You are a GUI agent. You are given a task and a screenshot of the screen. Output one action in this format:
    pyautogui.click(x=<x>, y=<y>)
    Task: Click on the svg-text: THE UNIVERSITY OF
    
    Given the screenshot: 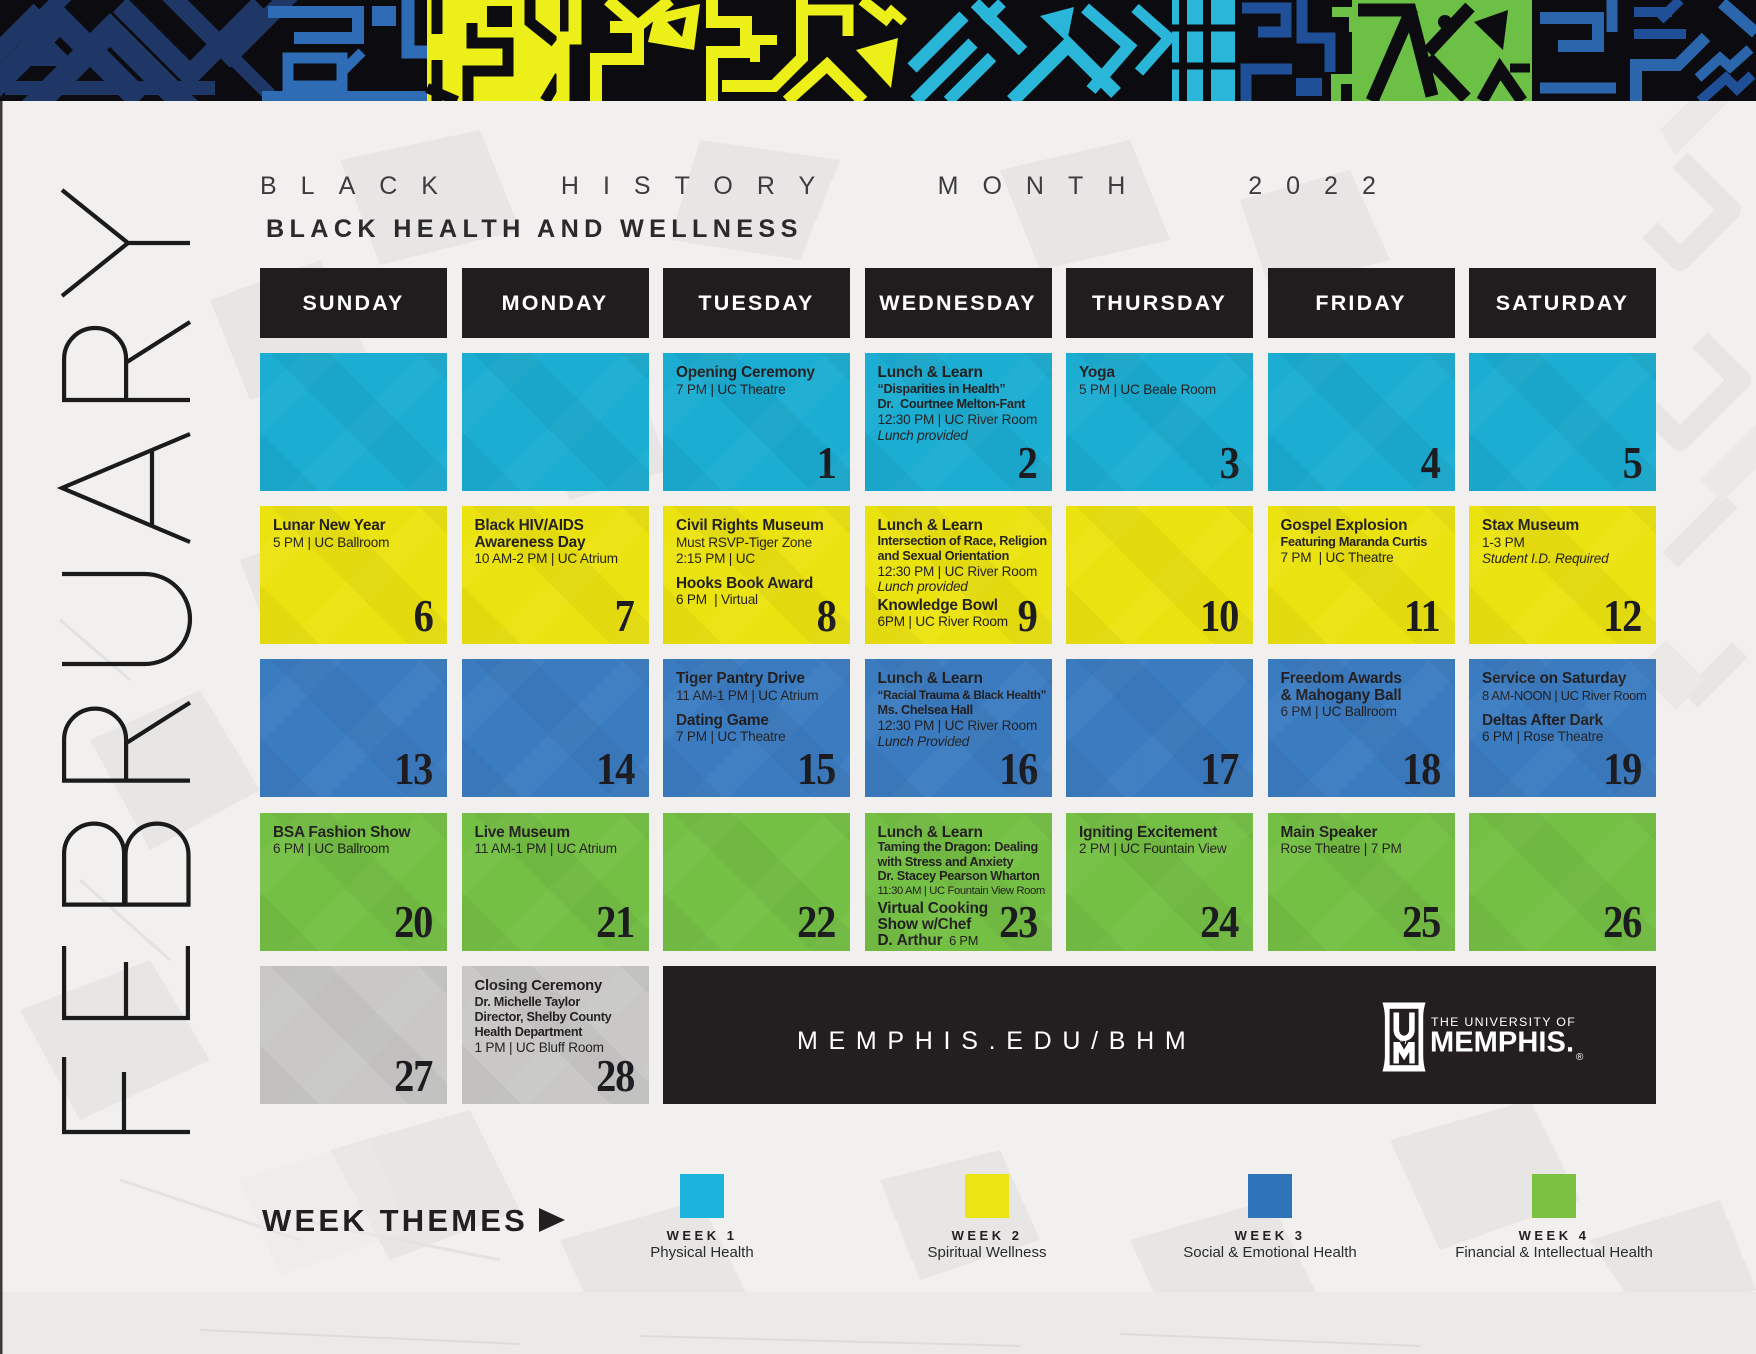 What is the action you would take?
    pyautogui.click(x=1503, y=1022)
    